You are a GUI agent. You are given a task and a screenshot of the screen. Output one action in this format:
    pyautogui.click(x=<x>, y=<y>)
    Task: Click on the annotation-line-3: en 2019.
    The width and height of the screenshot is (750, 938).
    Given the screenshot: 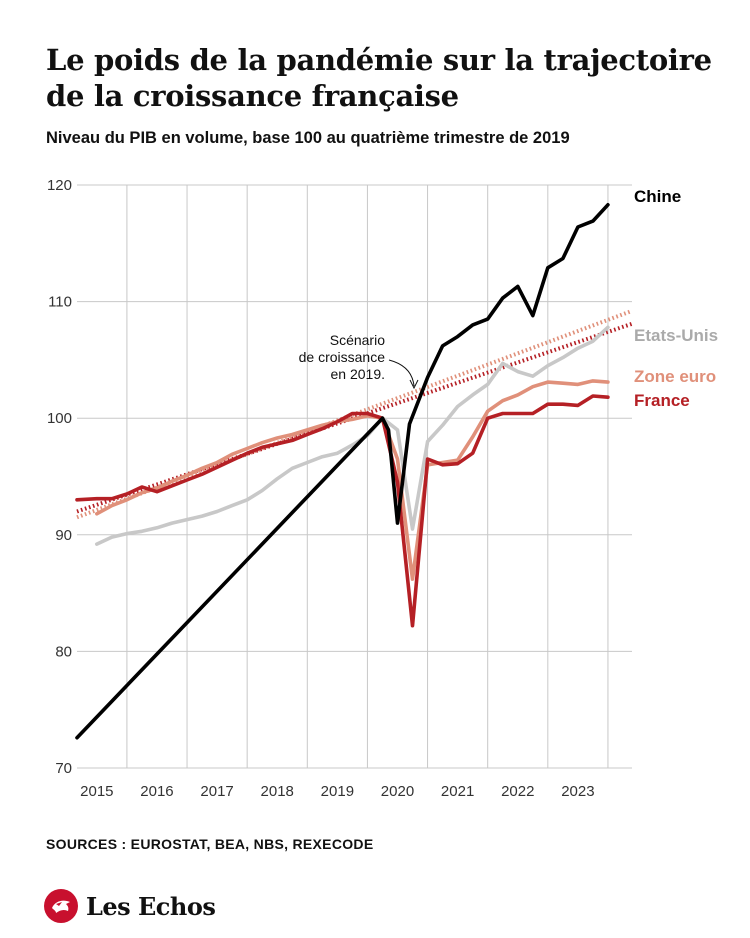 What is the action you would take?
    pyautogui.click(x=358, y=374)
    